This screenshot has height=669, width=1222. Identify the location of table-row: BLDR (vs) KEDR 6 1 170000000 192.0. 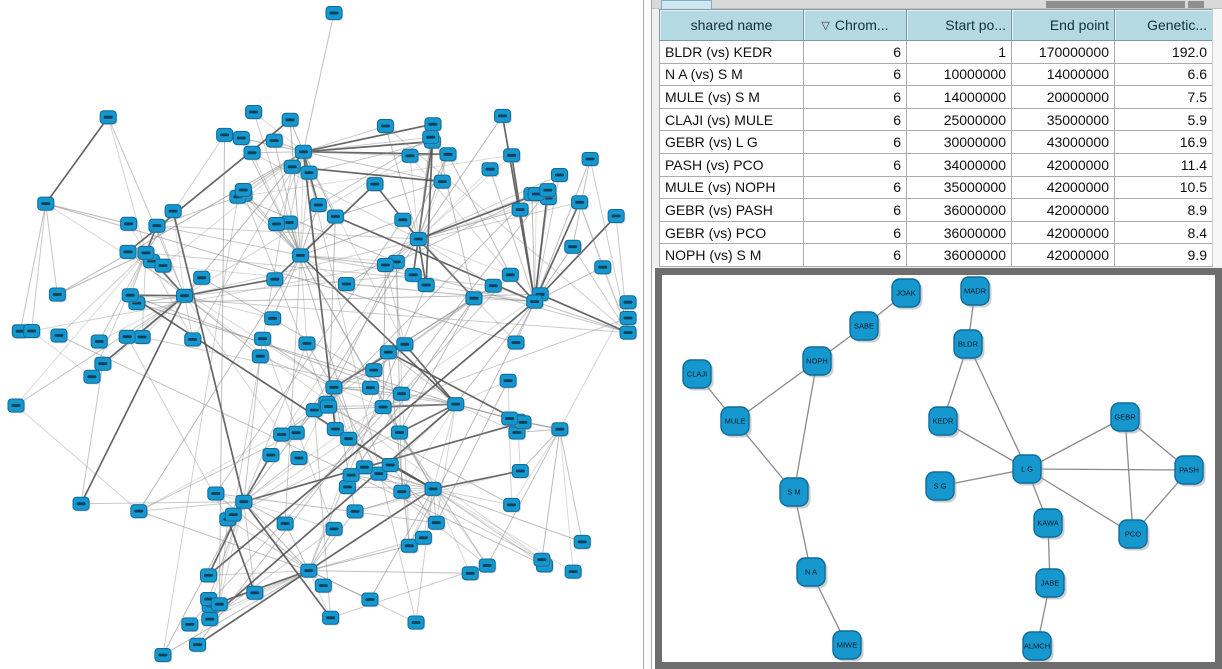
(936, 52).